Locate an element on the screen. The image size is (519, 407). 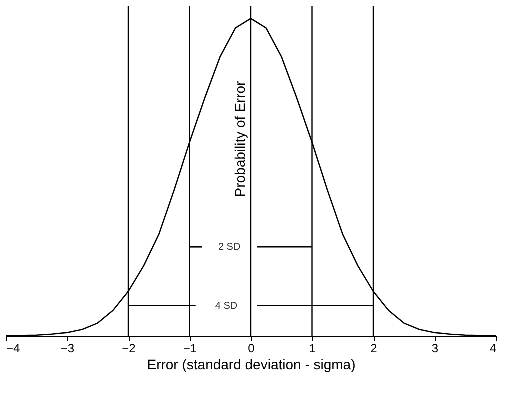
x-tick-label: 1 is located at coordinates (312, 349).